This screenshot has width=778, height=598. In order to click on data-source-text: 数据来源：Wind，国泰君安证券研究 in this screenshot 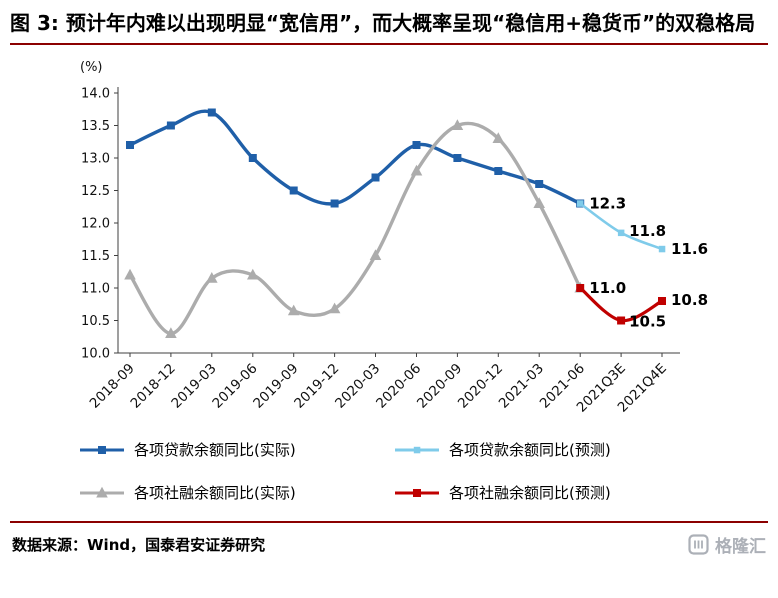, I will do `click(139, 545)`.